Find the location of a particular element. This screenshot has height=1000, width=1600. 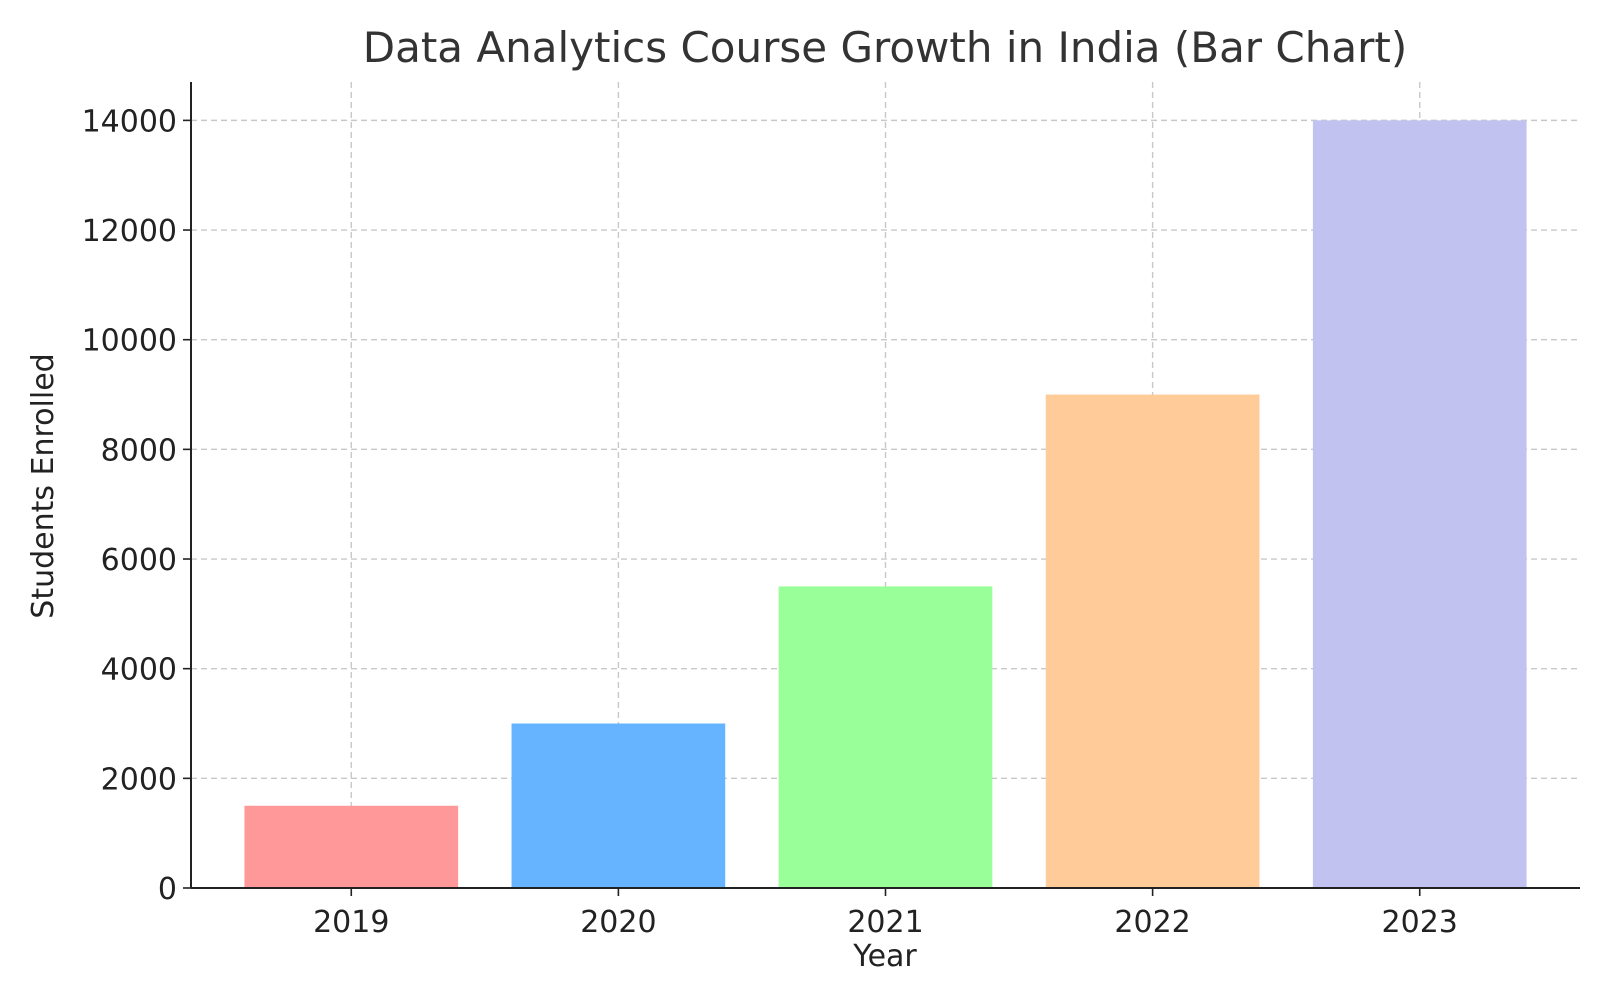

y-tick-label: 4000 is located at coordinates (139, 670).